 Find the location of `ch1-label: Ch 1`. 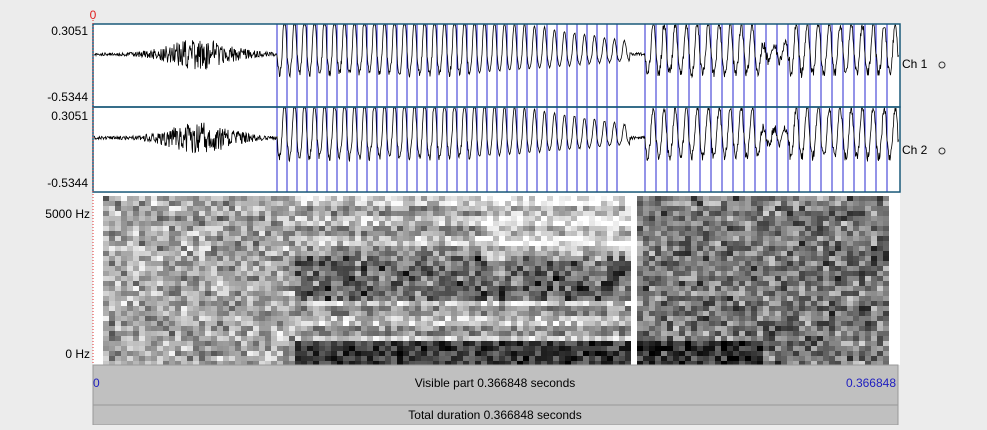

ch1-label: Ch 1 is located at coordinates (915, 64).